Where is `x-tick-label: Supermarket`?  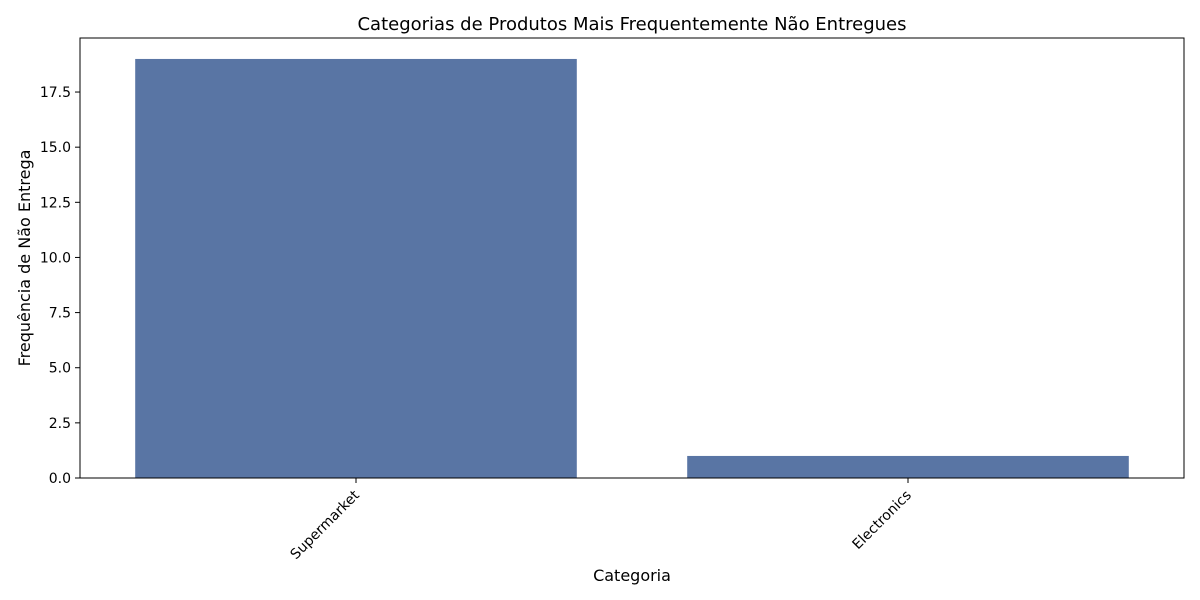
x-tick-label: Supermarket is located at coordinates (326, 525).